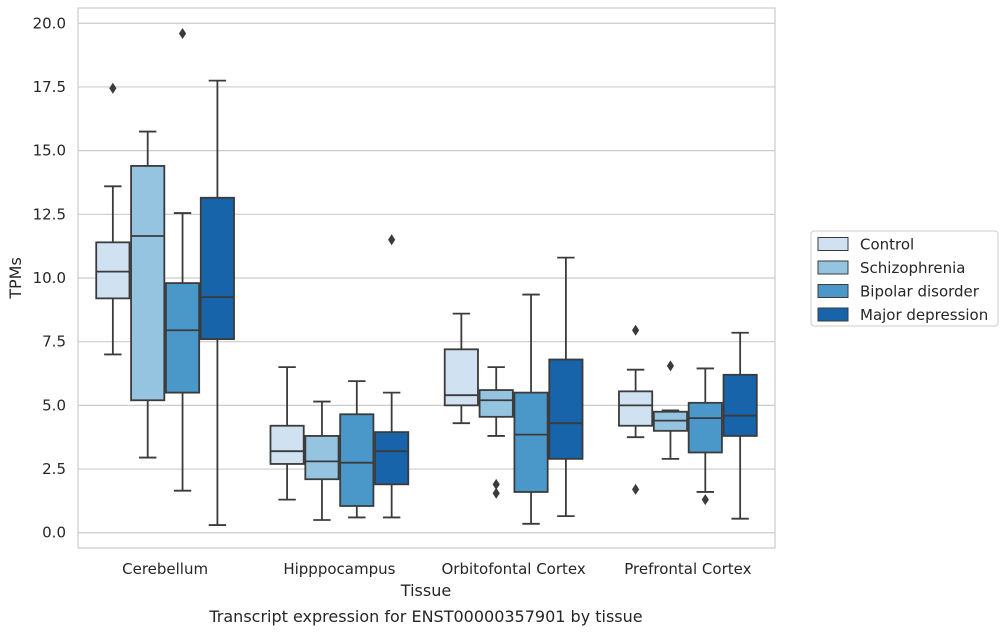 This screenshot has width=1007, height=634. I want to click on y-tick-labels: 0.0 2.5 5.0 7.5 10.0 12.5 15.0 17.5 20.0, so click(49, 277).